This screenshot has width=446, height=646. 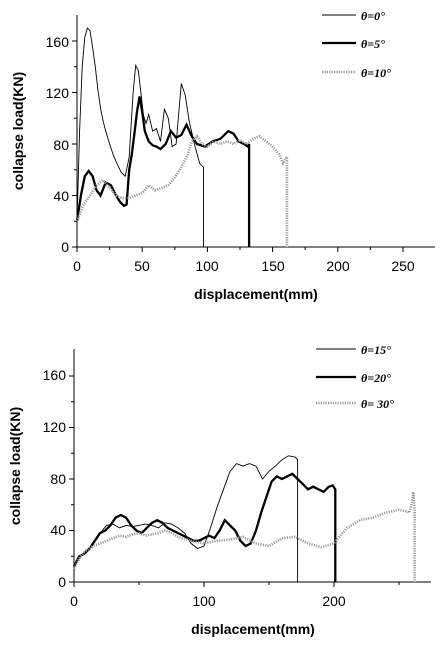 I want to click on bottom-y-axis-title: collapse load(KN), so click(x=15, y=466).